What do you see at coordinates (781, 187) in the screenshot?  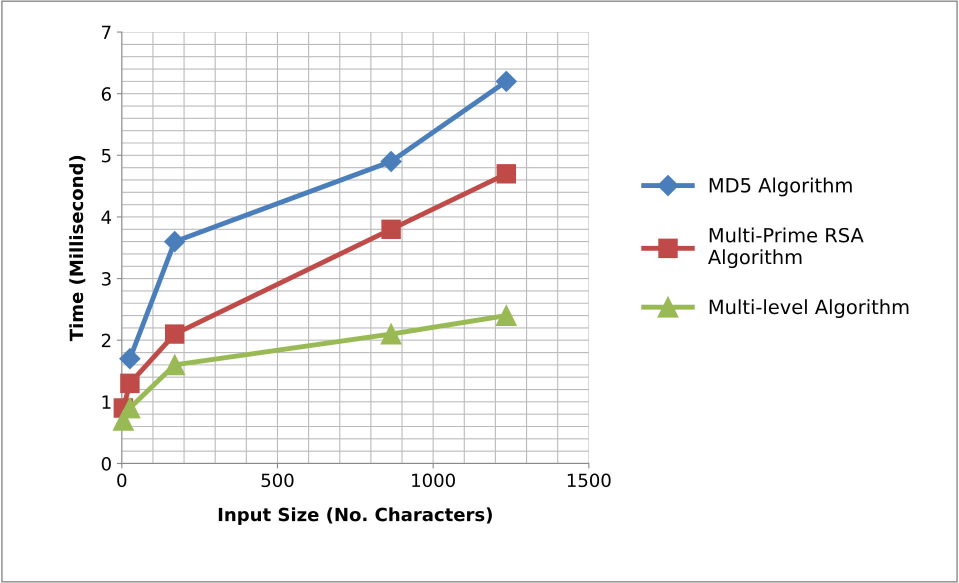 I see `legend-label: MD5 Algorithm` at bounding box center [781, 187].